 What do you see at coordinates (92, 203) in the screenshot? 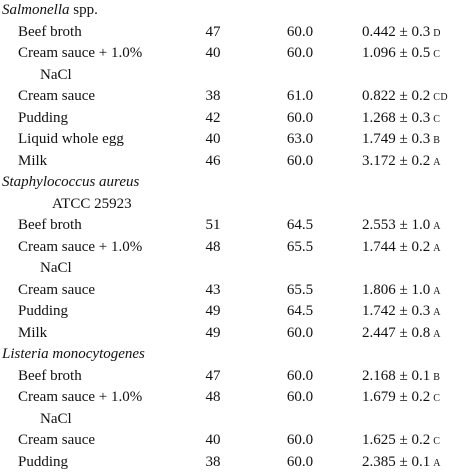
I see `strain: ATCC 25923` at bounding box center [92, 203].